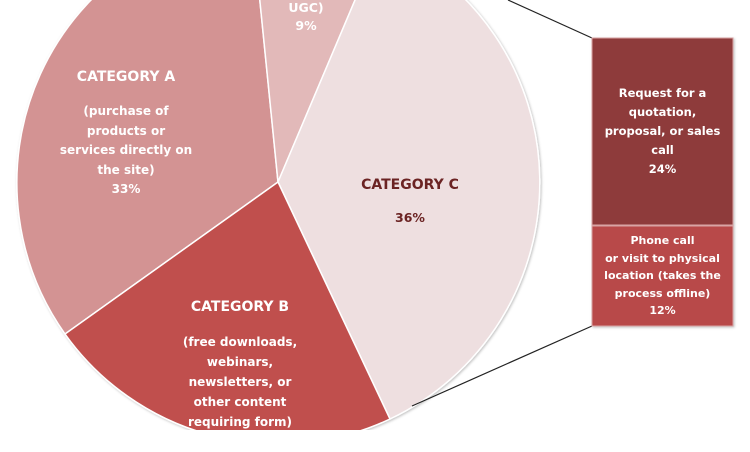  What do you see at coordinates (410, 217) in the screenshot?
I see `label-category-c-pct: 36%` at bounding box center [410, 217].